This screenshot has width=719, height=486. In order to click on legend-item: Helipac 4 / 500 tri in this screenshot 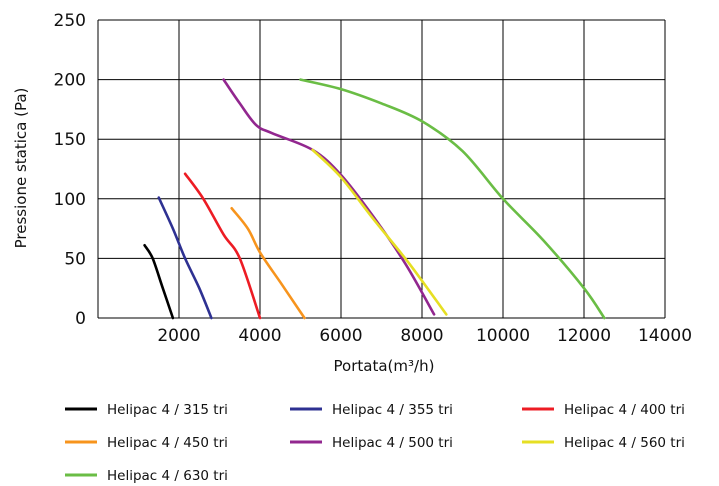, I will do `click(371, 443)`.